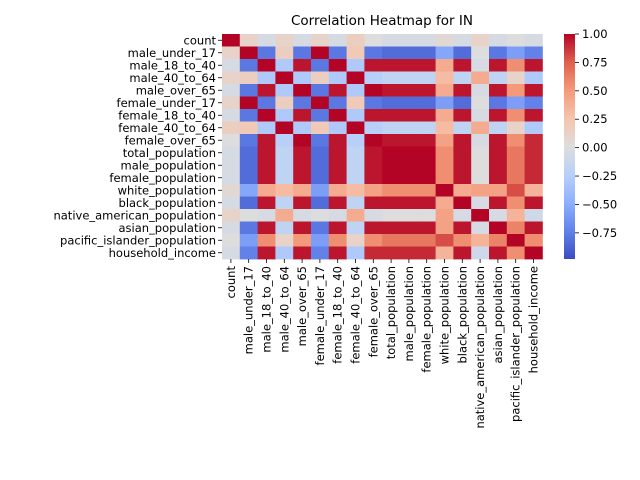 The height and width of the screenshot is (480, 640). What do you see at coordinates (445, 315) in the screenshot?
I see `x-tick-label-white_population: white_population` at bounding box center [445, 315].